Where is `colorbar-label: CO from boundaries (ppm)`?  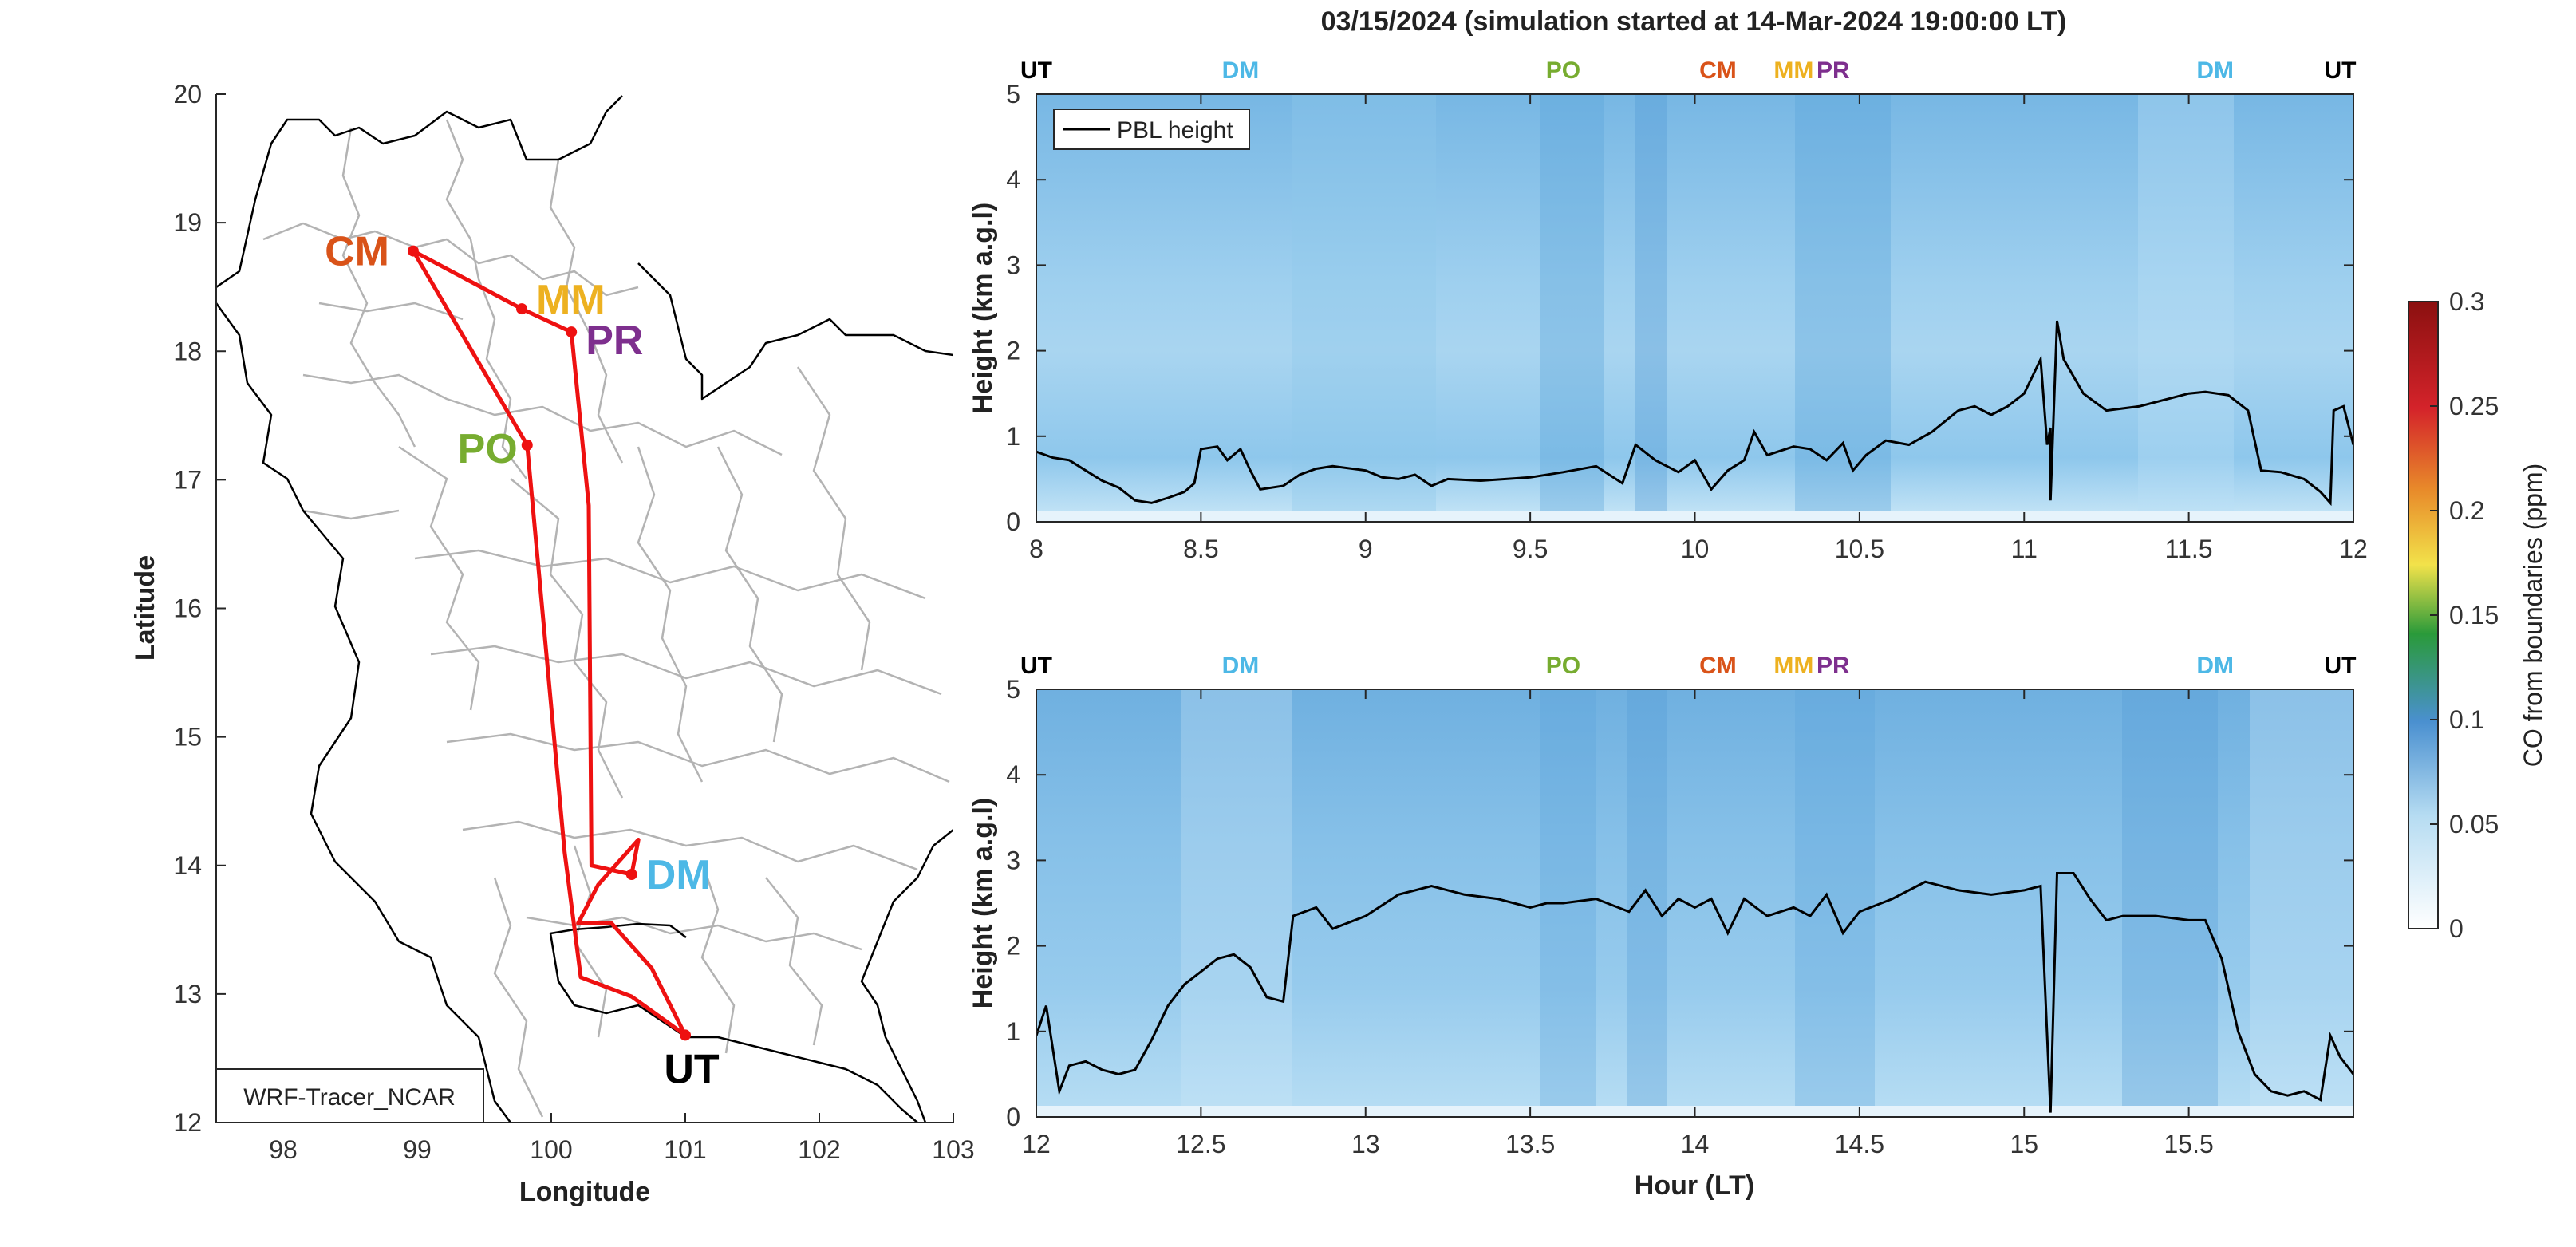
colorbar-label: CO from boundaries (ppm) is located at coordinates (2533, 616).